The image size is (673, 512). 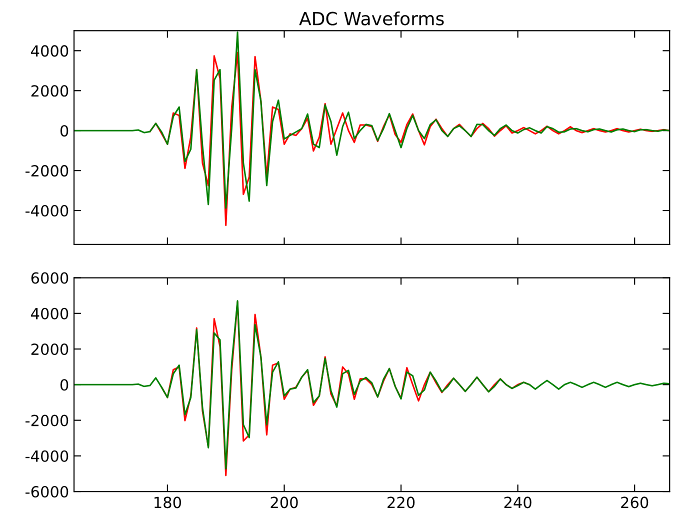 I want to click on x-tick-label: 260, so click(x=634, y=502).